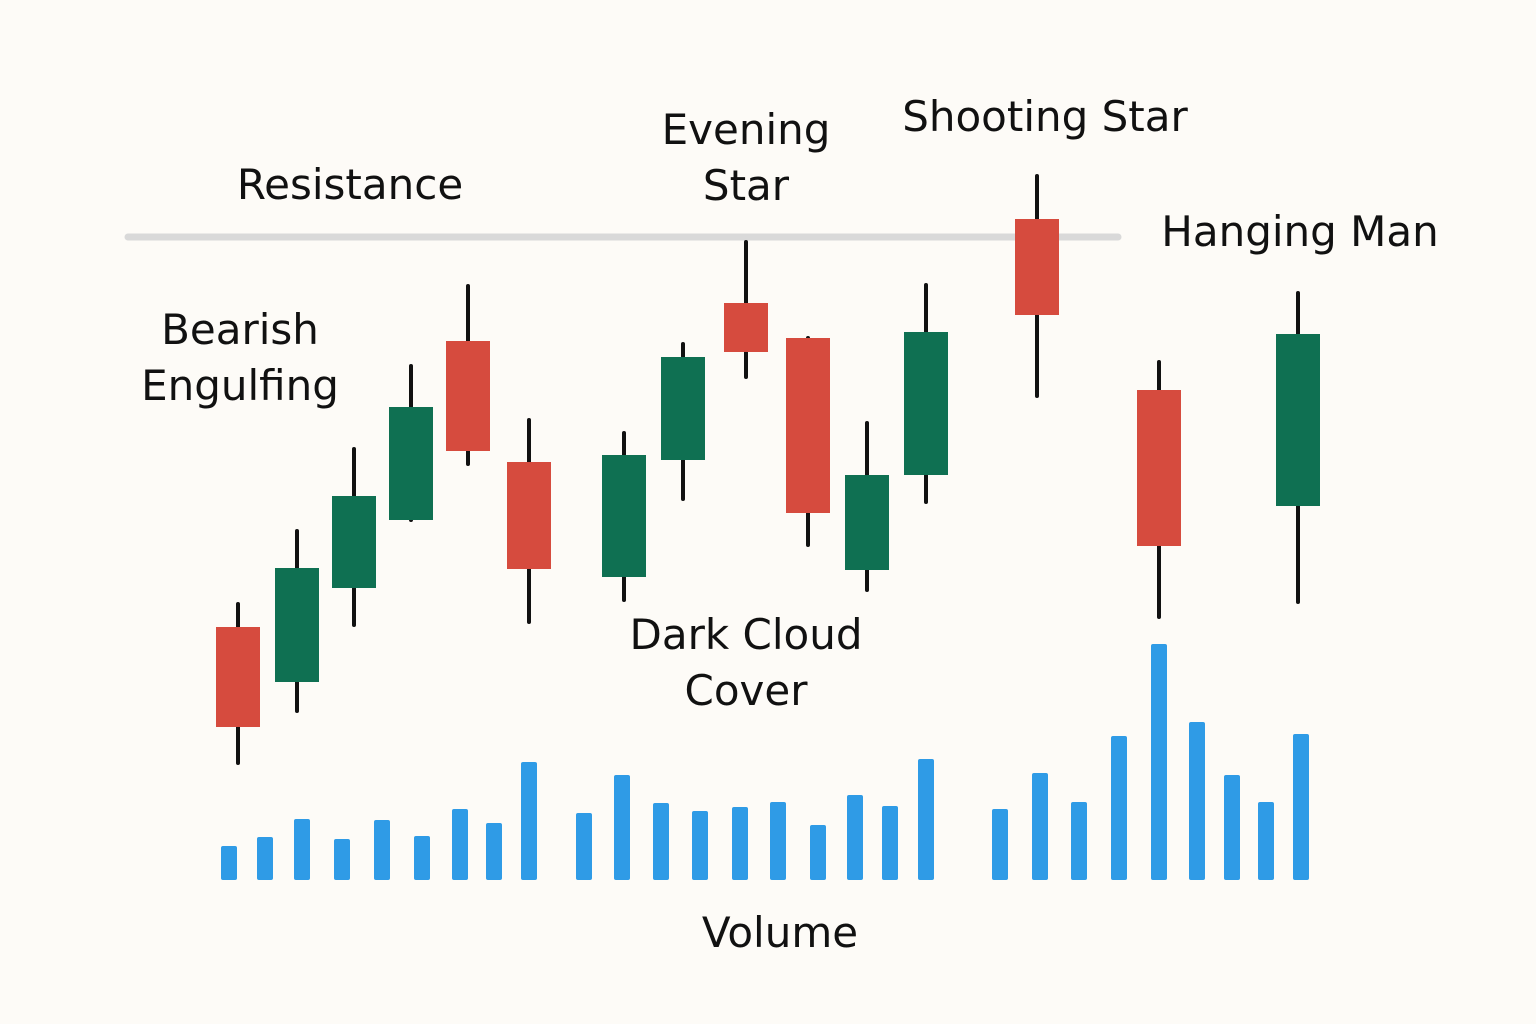 This screenshot has height=1024, width=1536. Describe the element at coordinates (350, 184) in the screenshot. I see `annotation: Resistance` at that location.